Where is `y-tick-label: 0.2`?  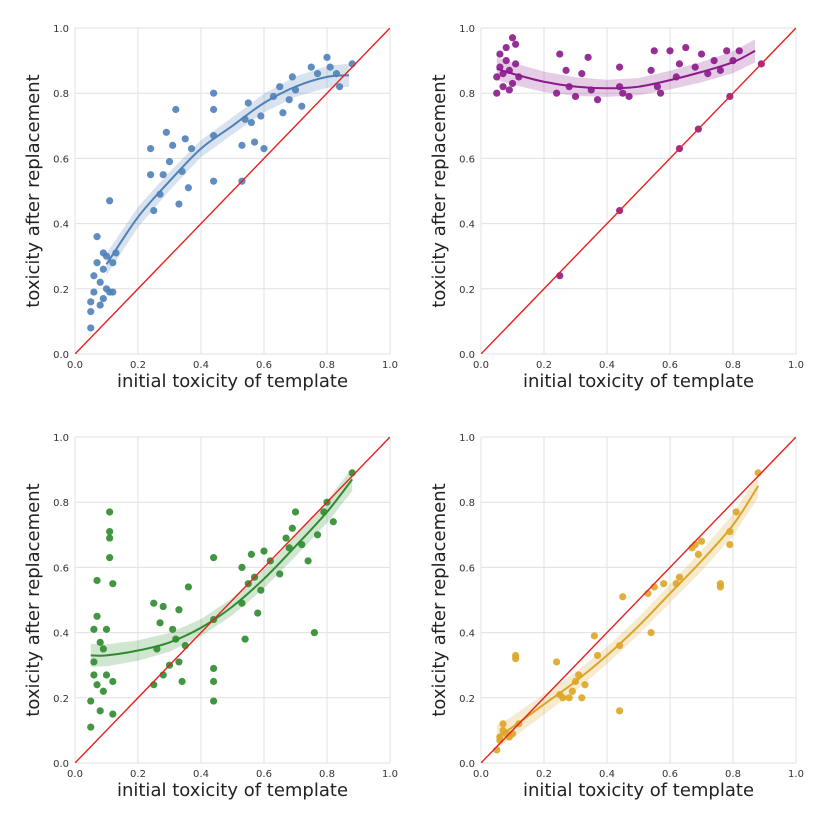
y-tick-label: 0.2 is located at coordinates (61, 699).